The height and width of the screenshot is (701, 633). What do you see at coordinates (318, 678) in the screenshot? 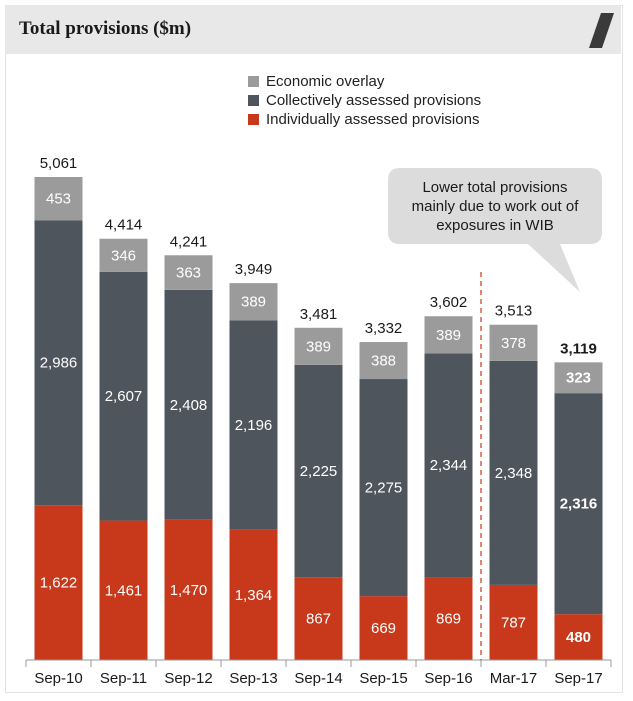
I see `x-tick-label: Sep-14` at bounding box center [318, 678].